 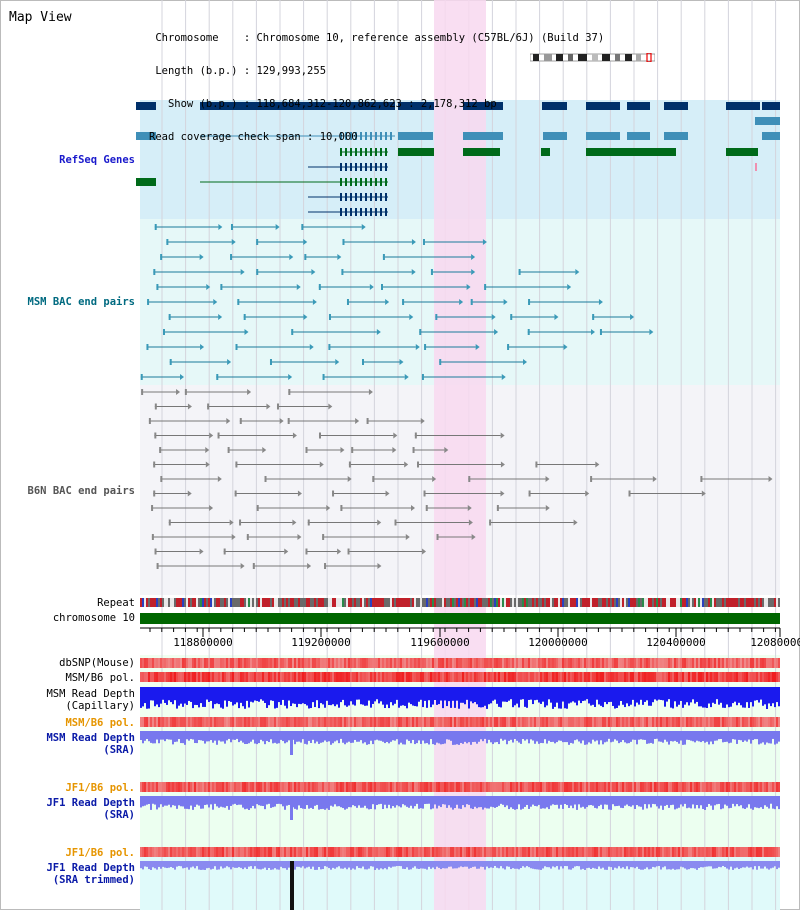 What do you see at coordinates (81, 491) in the screenshot?
I see `b6n-bac-label: B6N BAC end pairs` at bounding box center [81, 491].